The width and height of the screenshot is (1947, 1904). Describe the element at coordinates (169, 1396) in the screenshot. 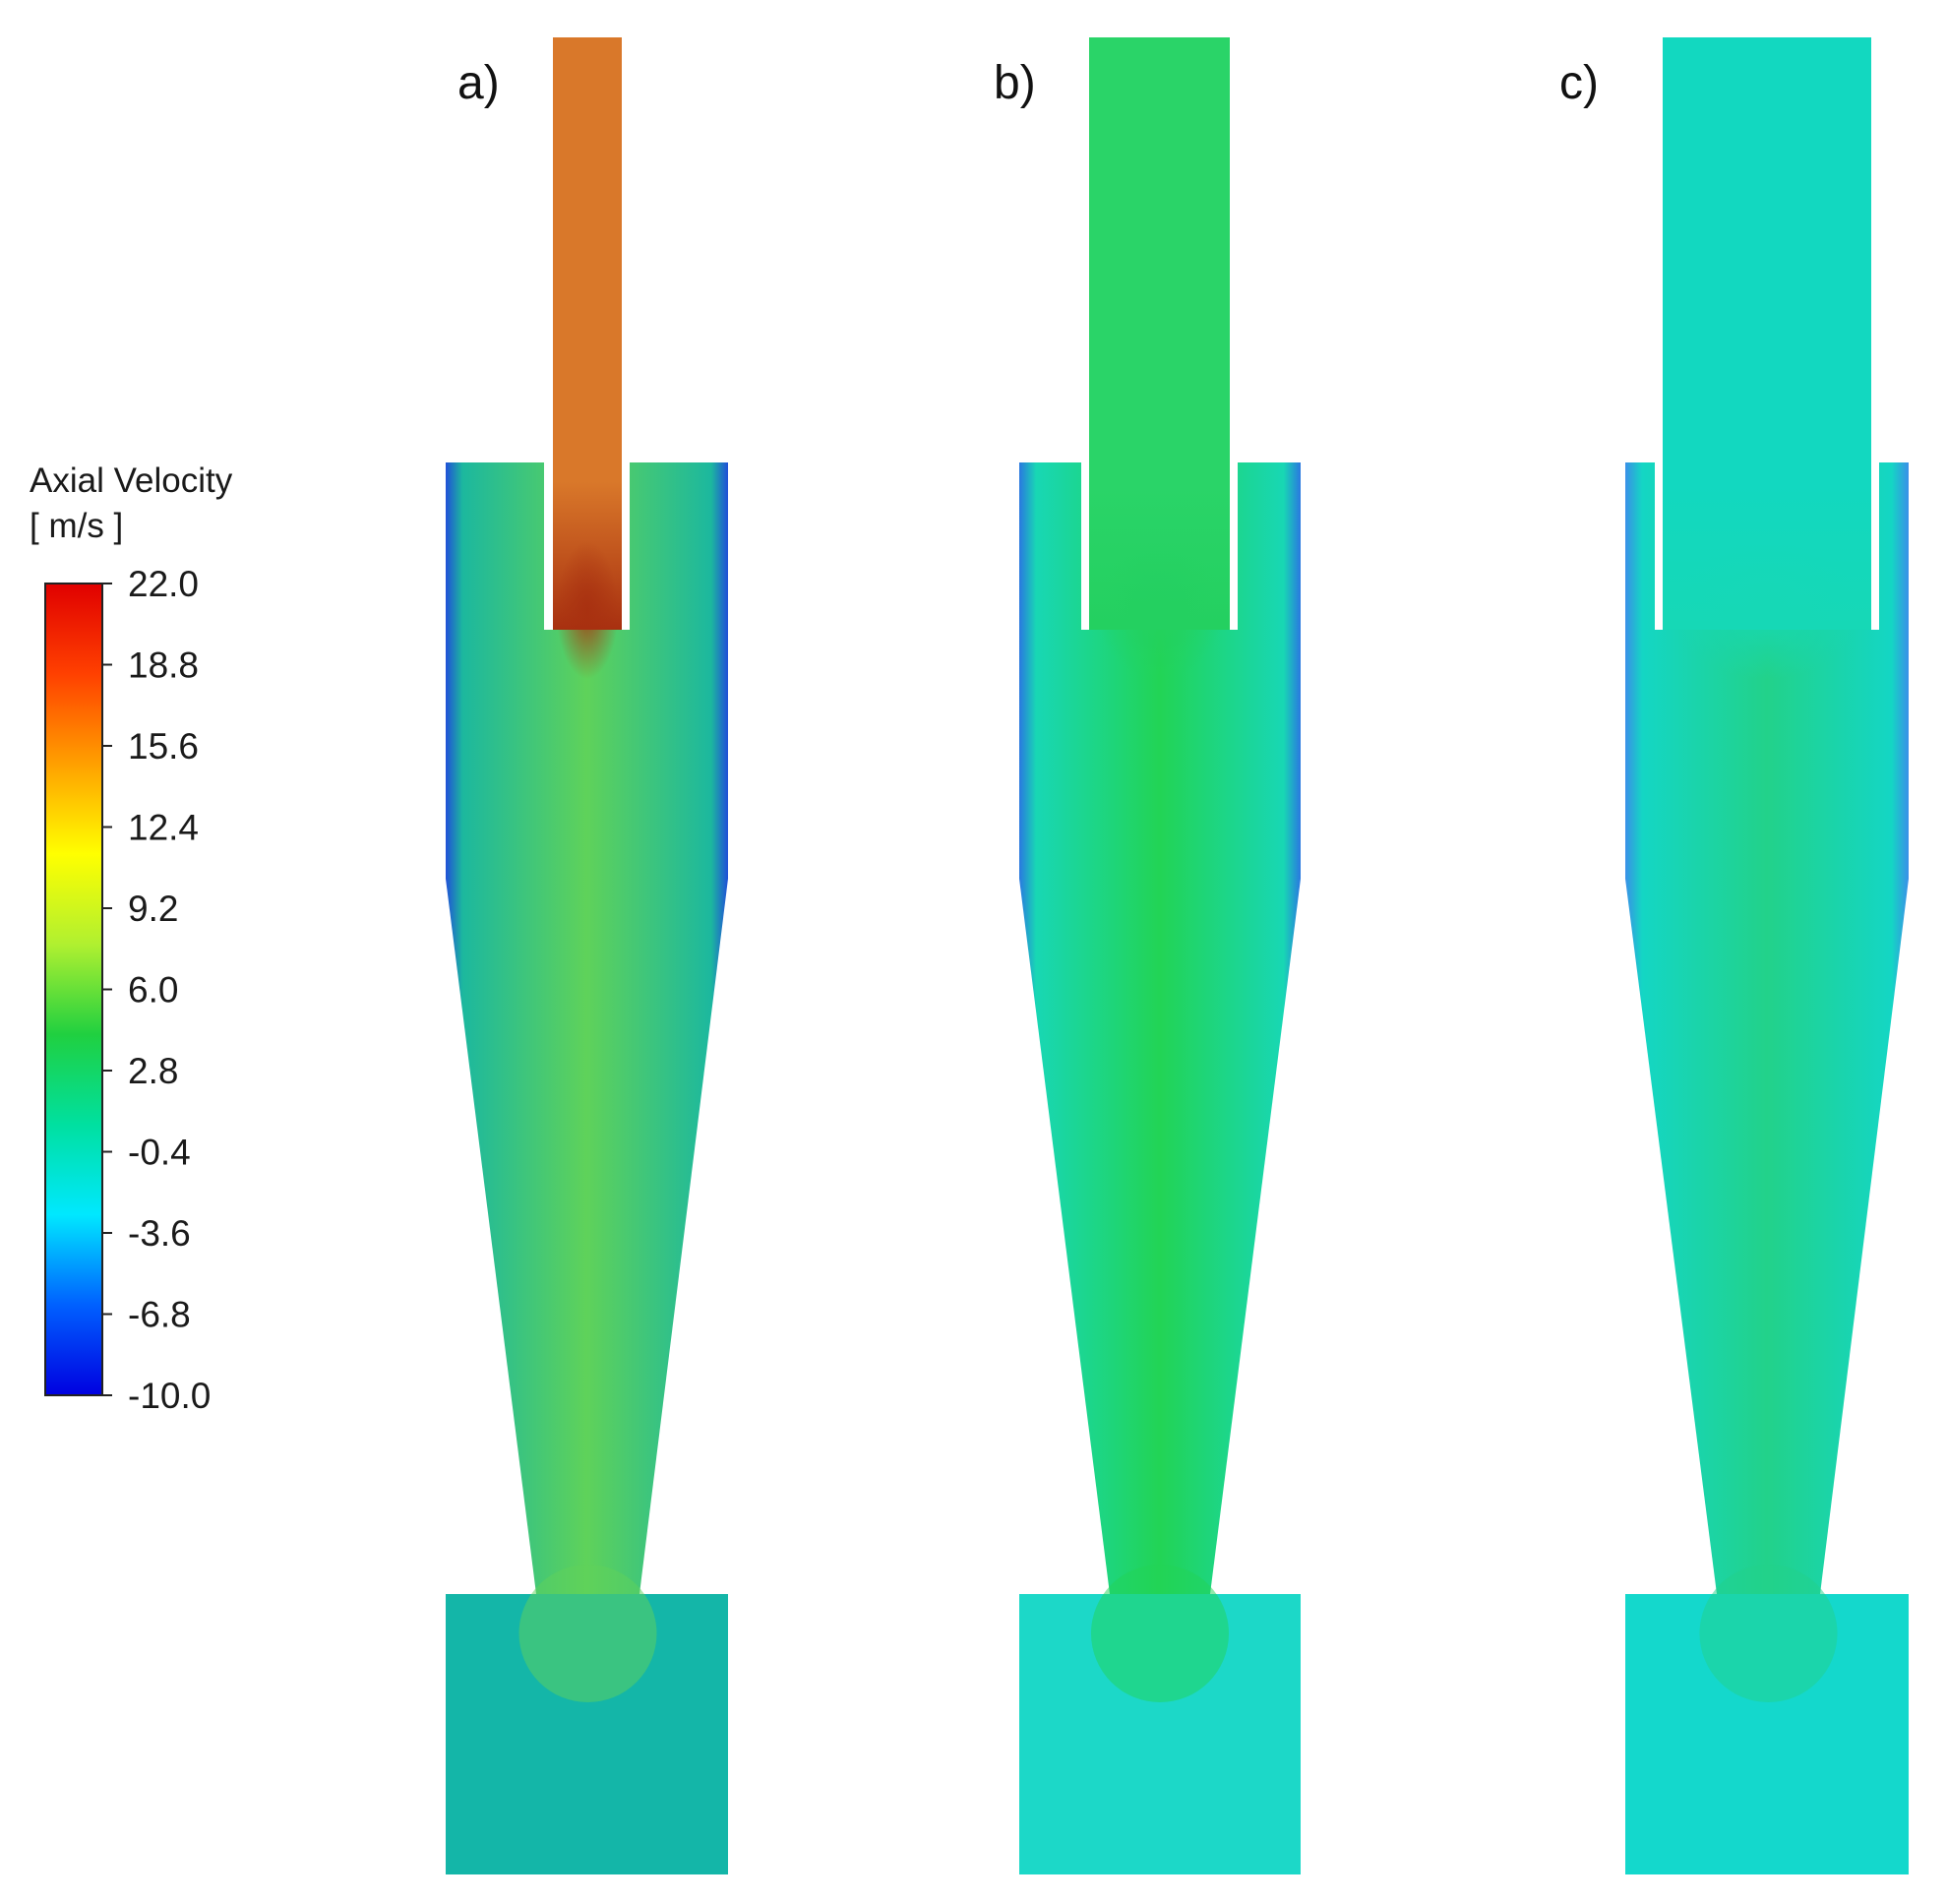

I see `colorbar-tick-label: -10.0` at that location.